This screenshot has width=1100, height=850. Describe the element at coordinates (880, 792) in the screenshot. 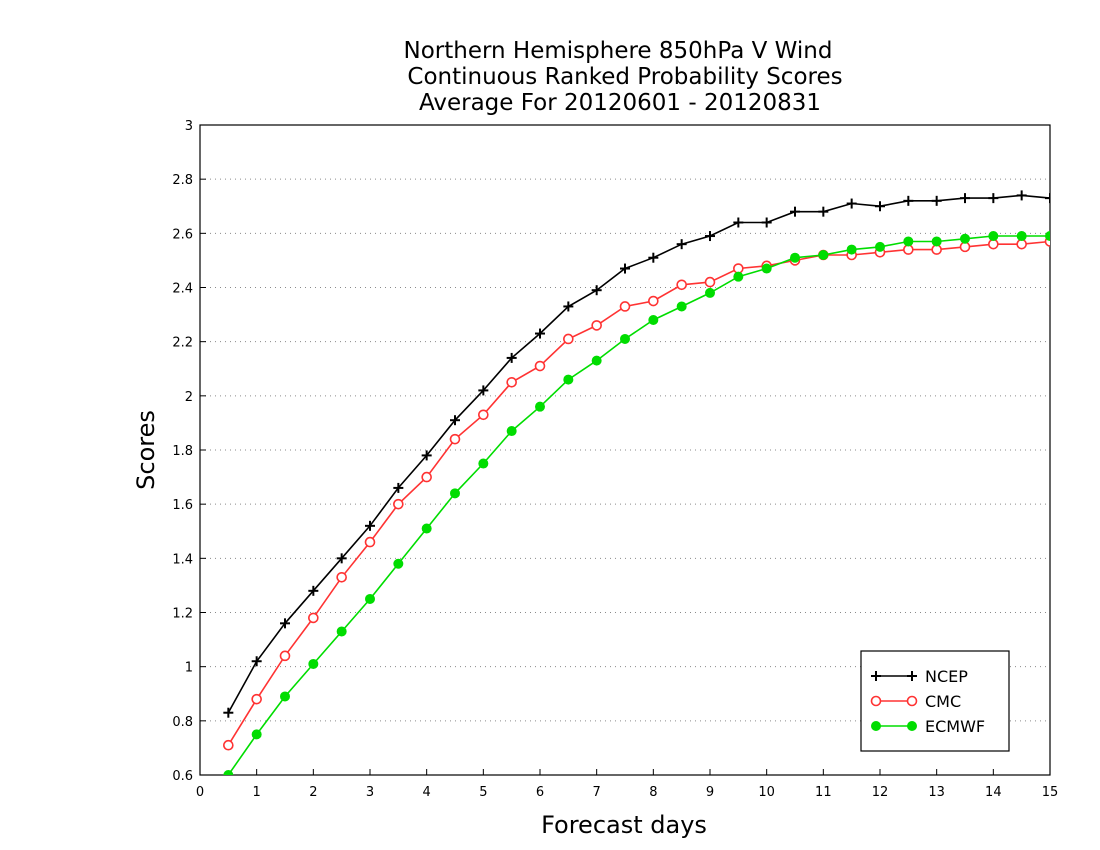

I see `x-tick-label: 12` at that location.